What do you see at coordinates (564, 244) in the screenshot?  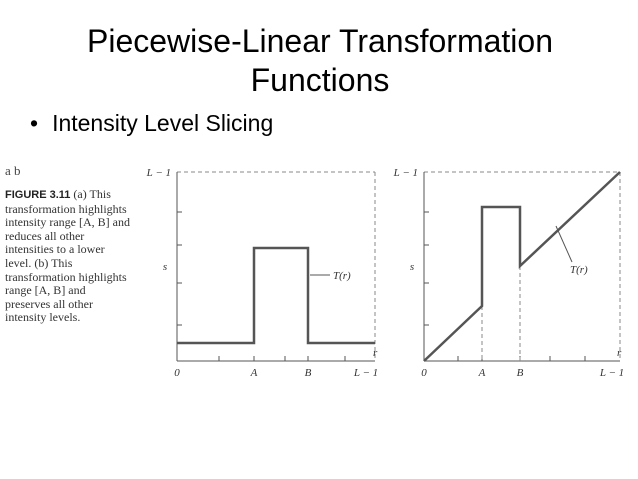 I see `pointer` at bounding box center [564, 244].